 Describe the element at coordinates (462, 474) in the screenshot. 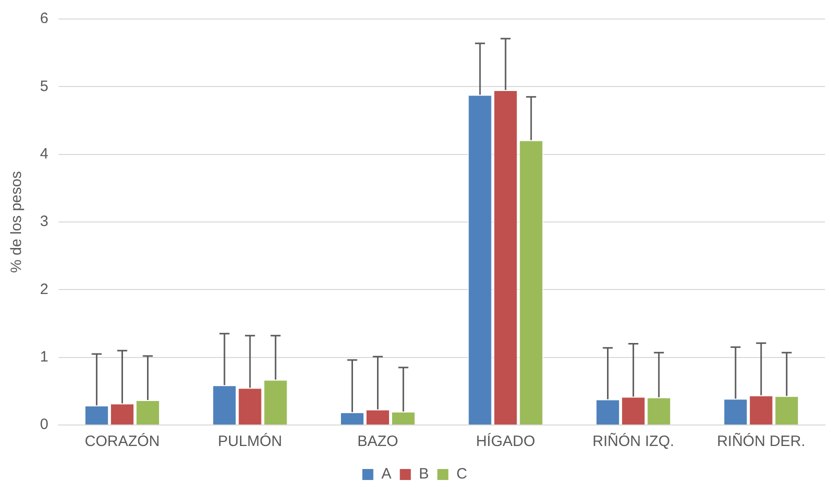

I see `legend-label: C` at that location.